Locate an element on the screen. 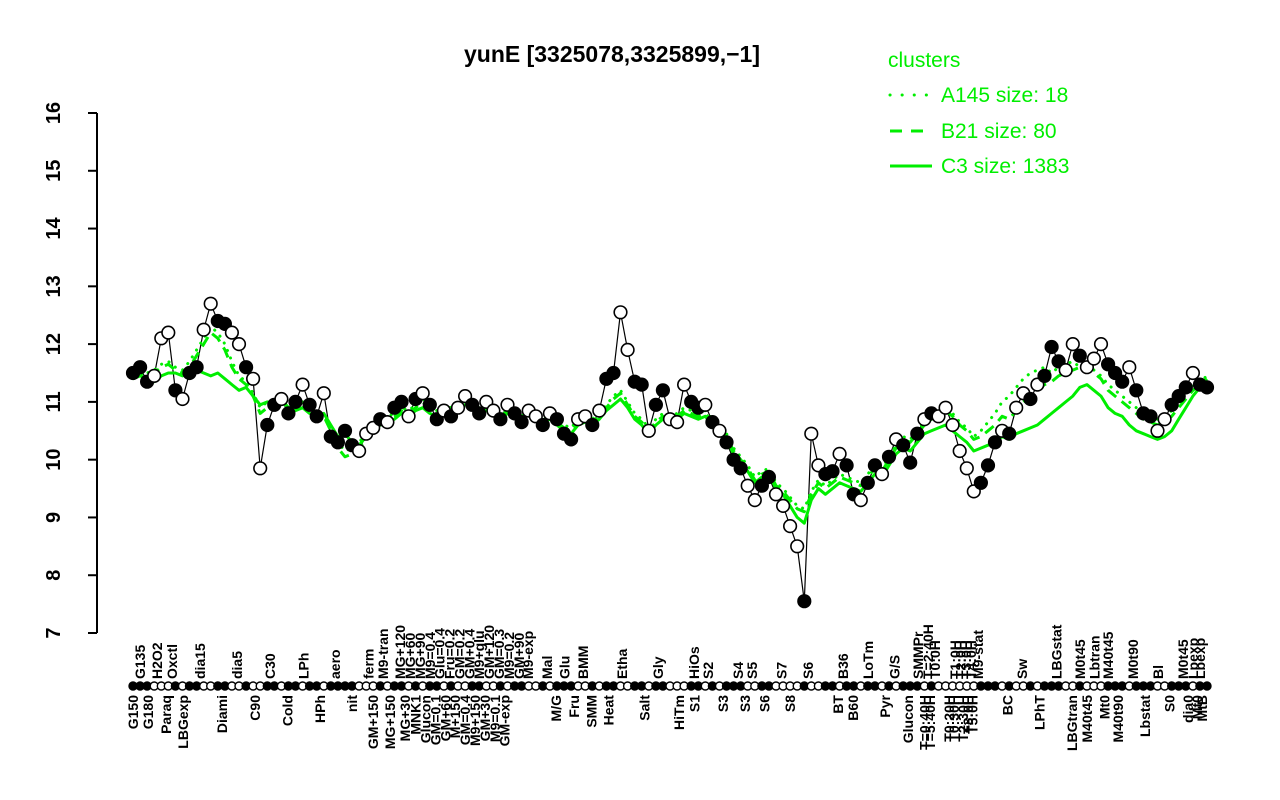 The image size is (1280, 800). legend-label-a145: A145 size: 18 is located at coordinates (1004, 95).